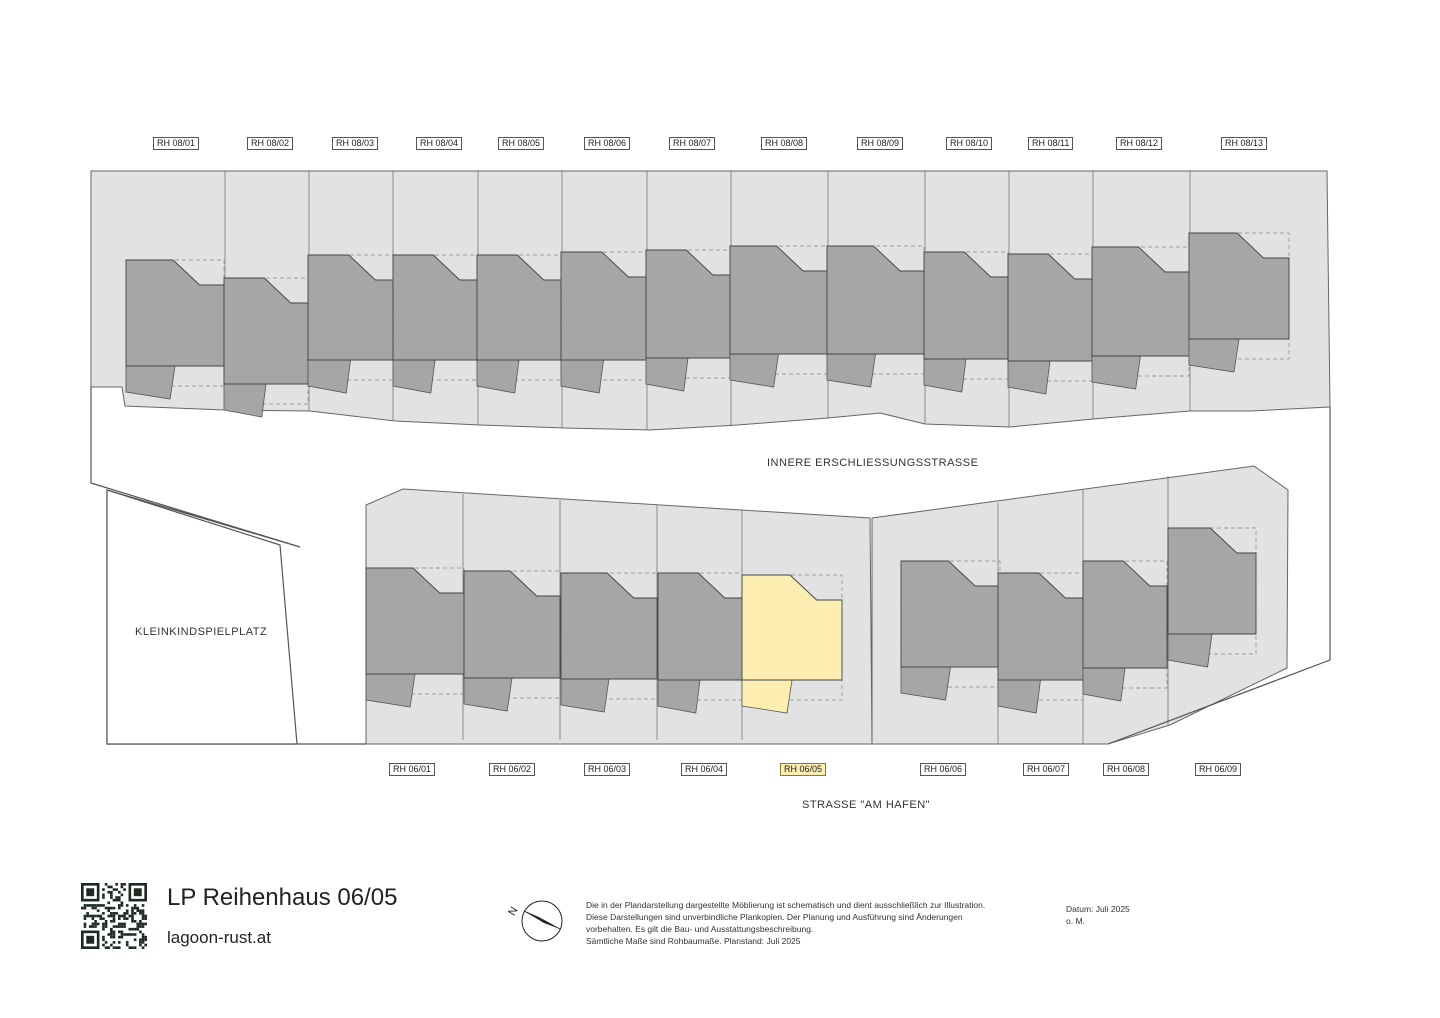 Image resolution: width=1440 pixels, height=1018 pixels. I want to click on unit-tag-0809: RH 08/09, so click(880, 143).